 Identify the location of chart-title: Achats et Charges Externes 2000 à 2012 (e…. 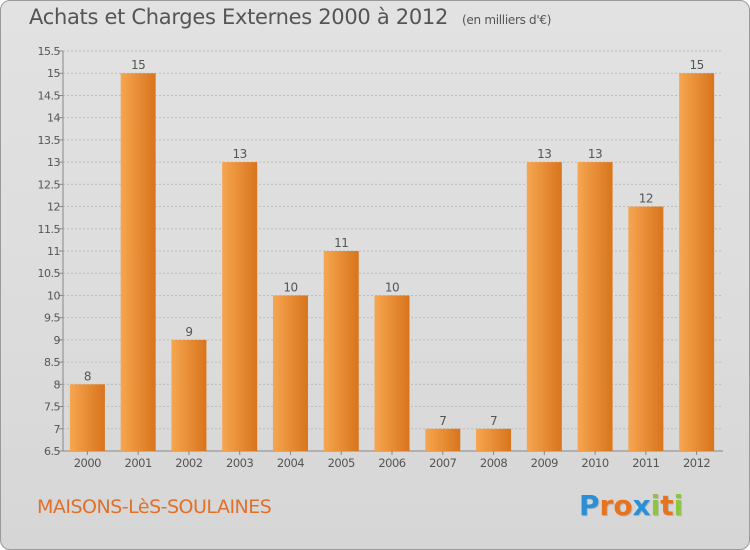
(290, 17).